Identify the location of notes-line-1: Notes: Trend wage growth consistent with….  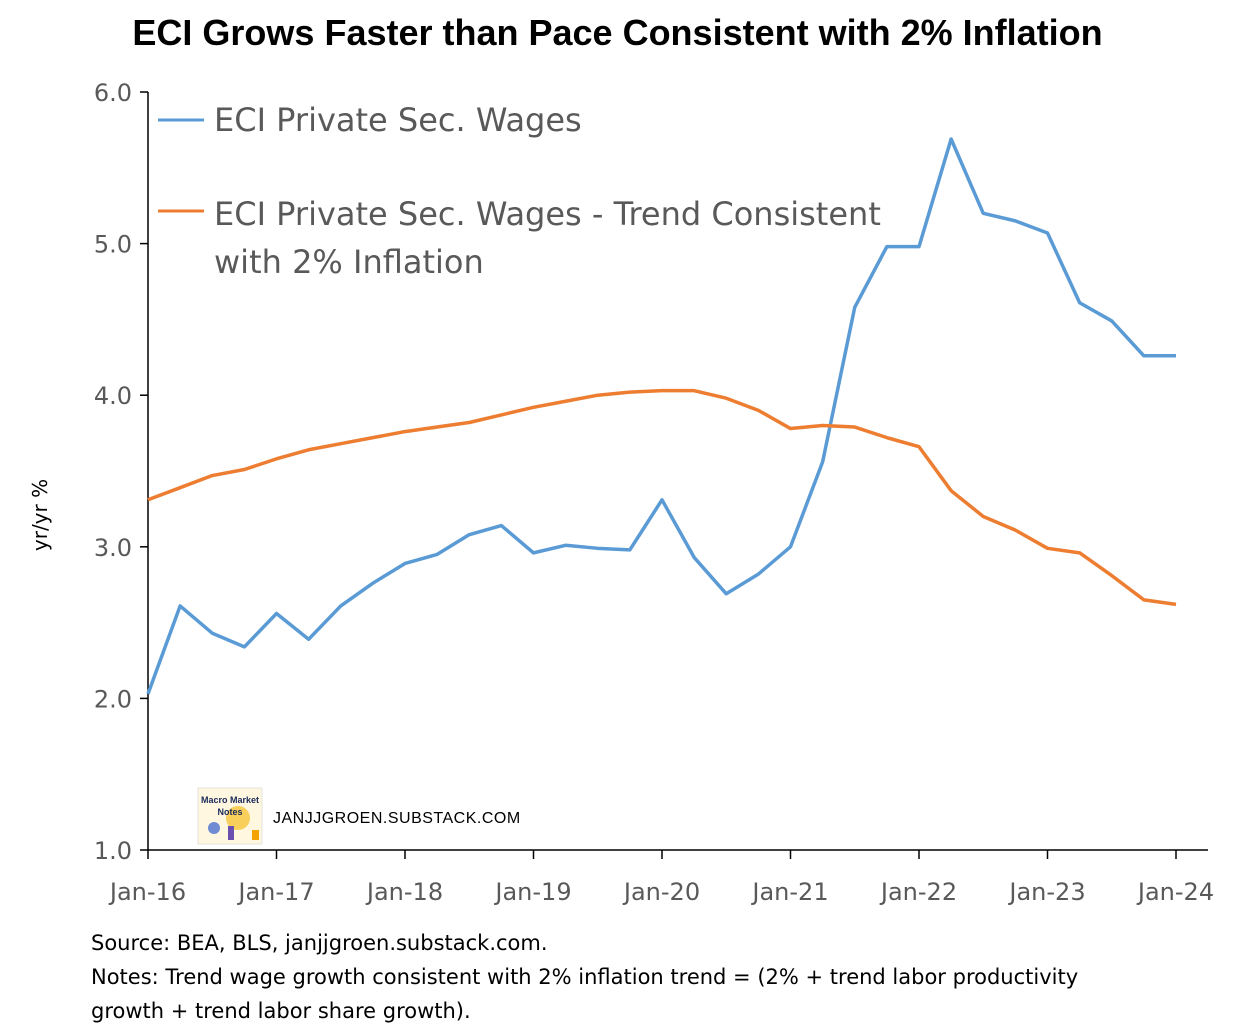
(585, 977).